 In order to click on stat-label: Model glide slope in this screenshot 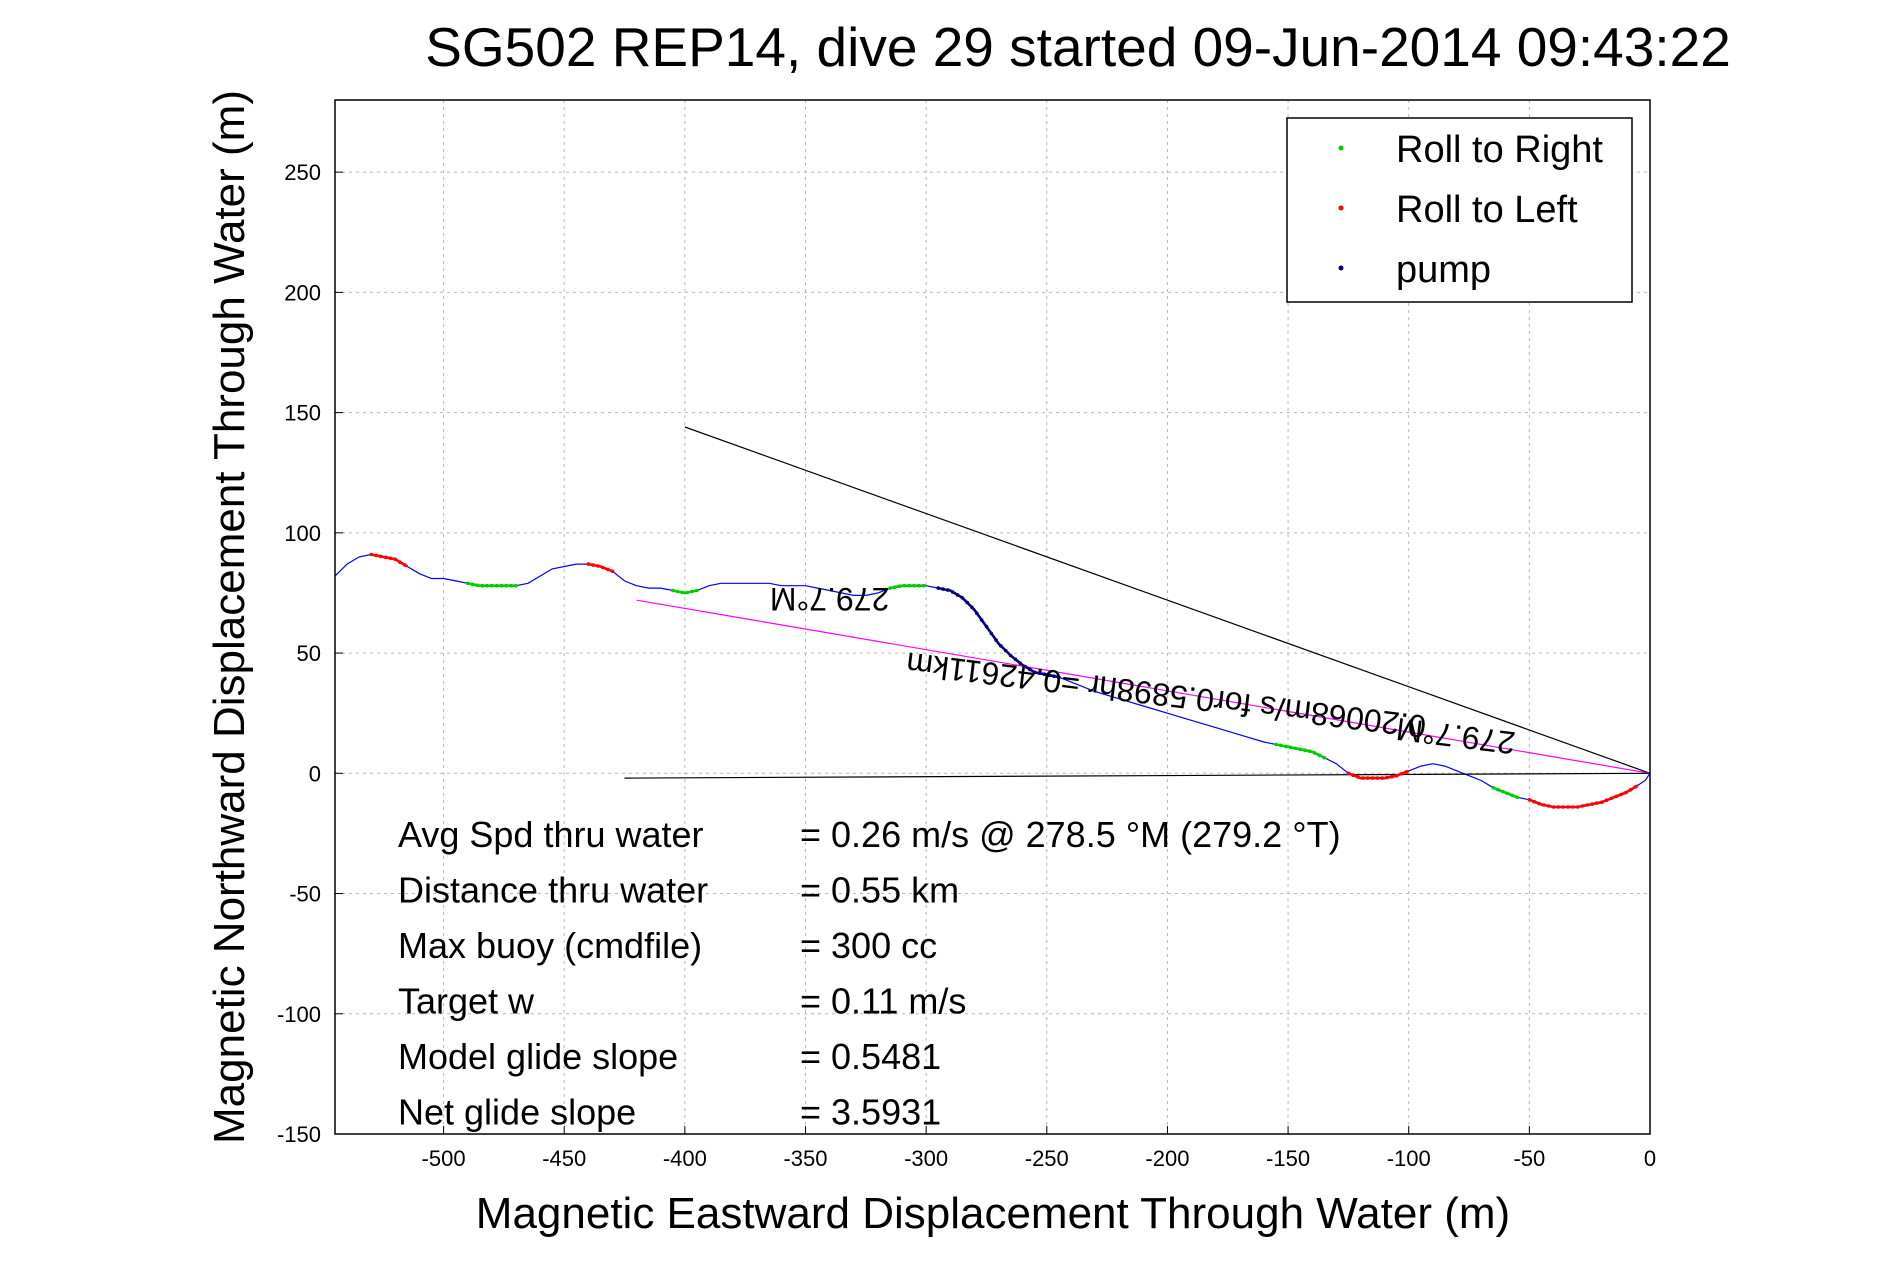, I will do `click(538, 1056)`.